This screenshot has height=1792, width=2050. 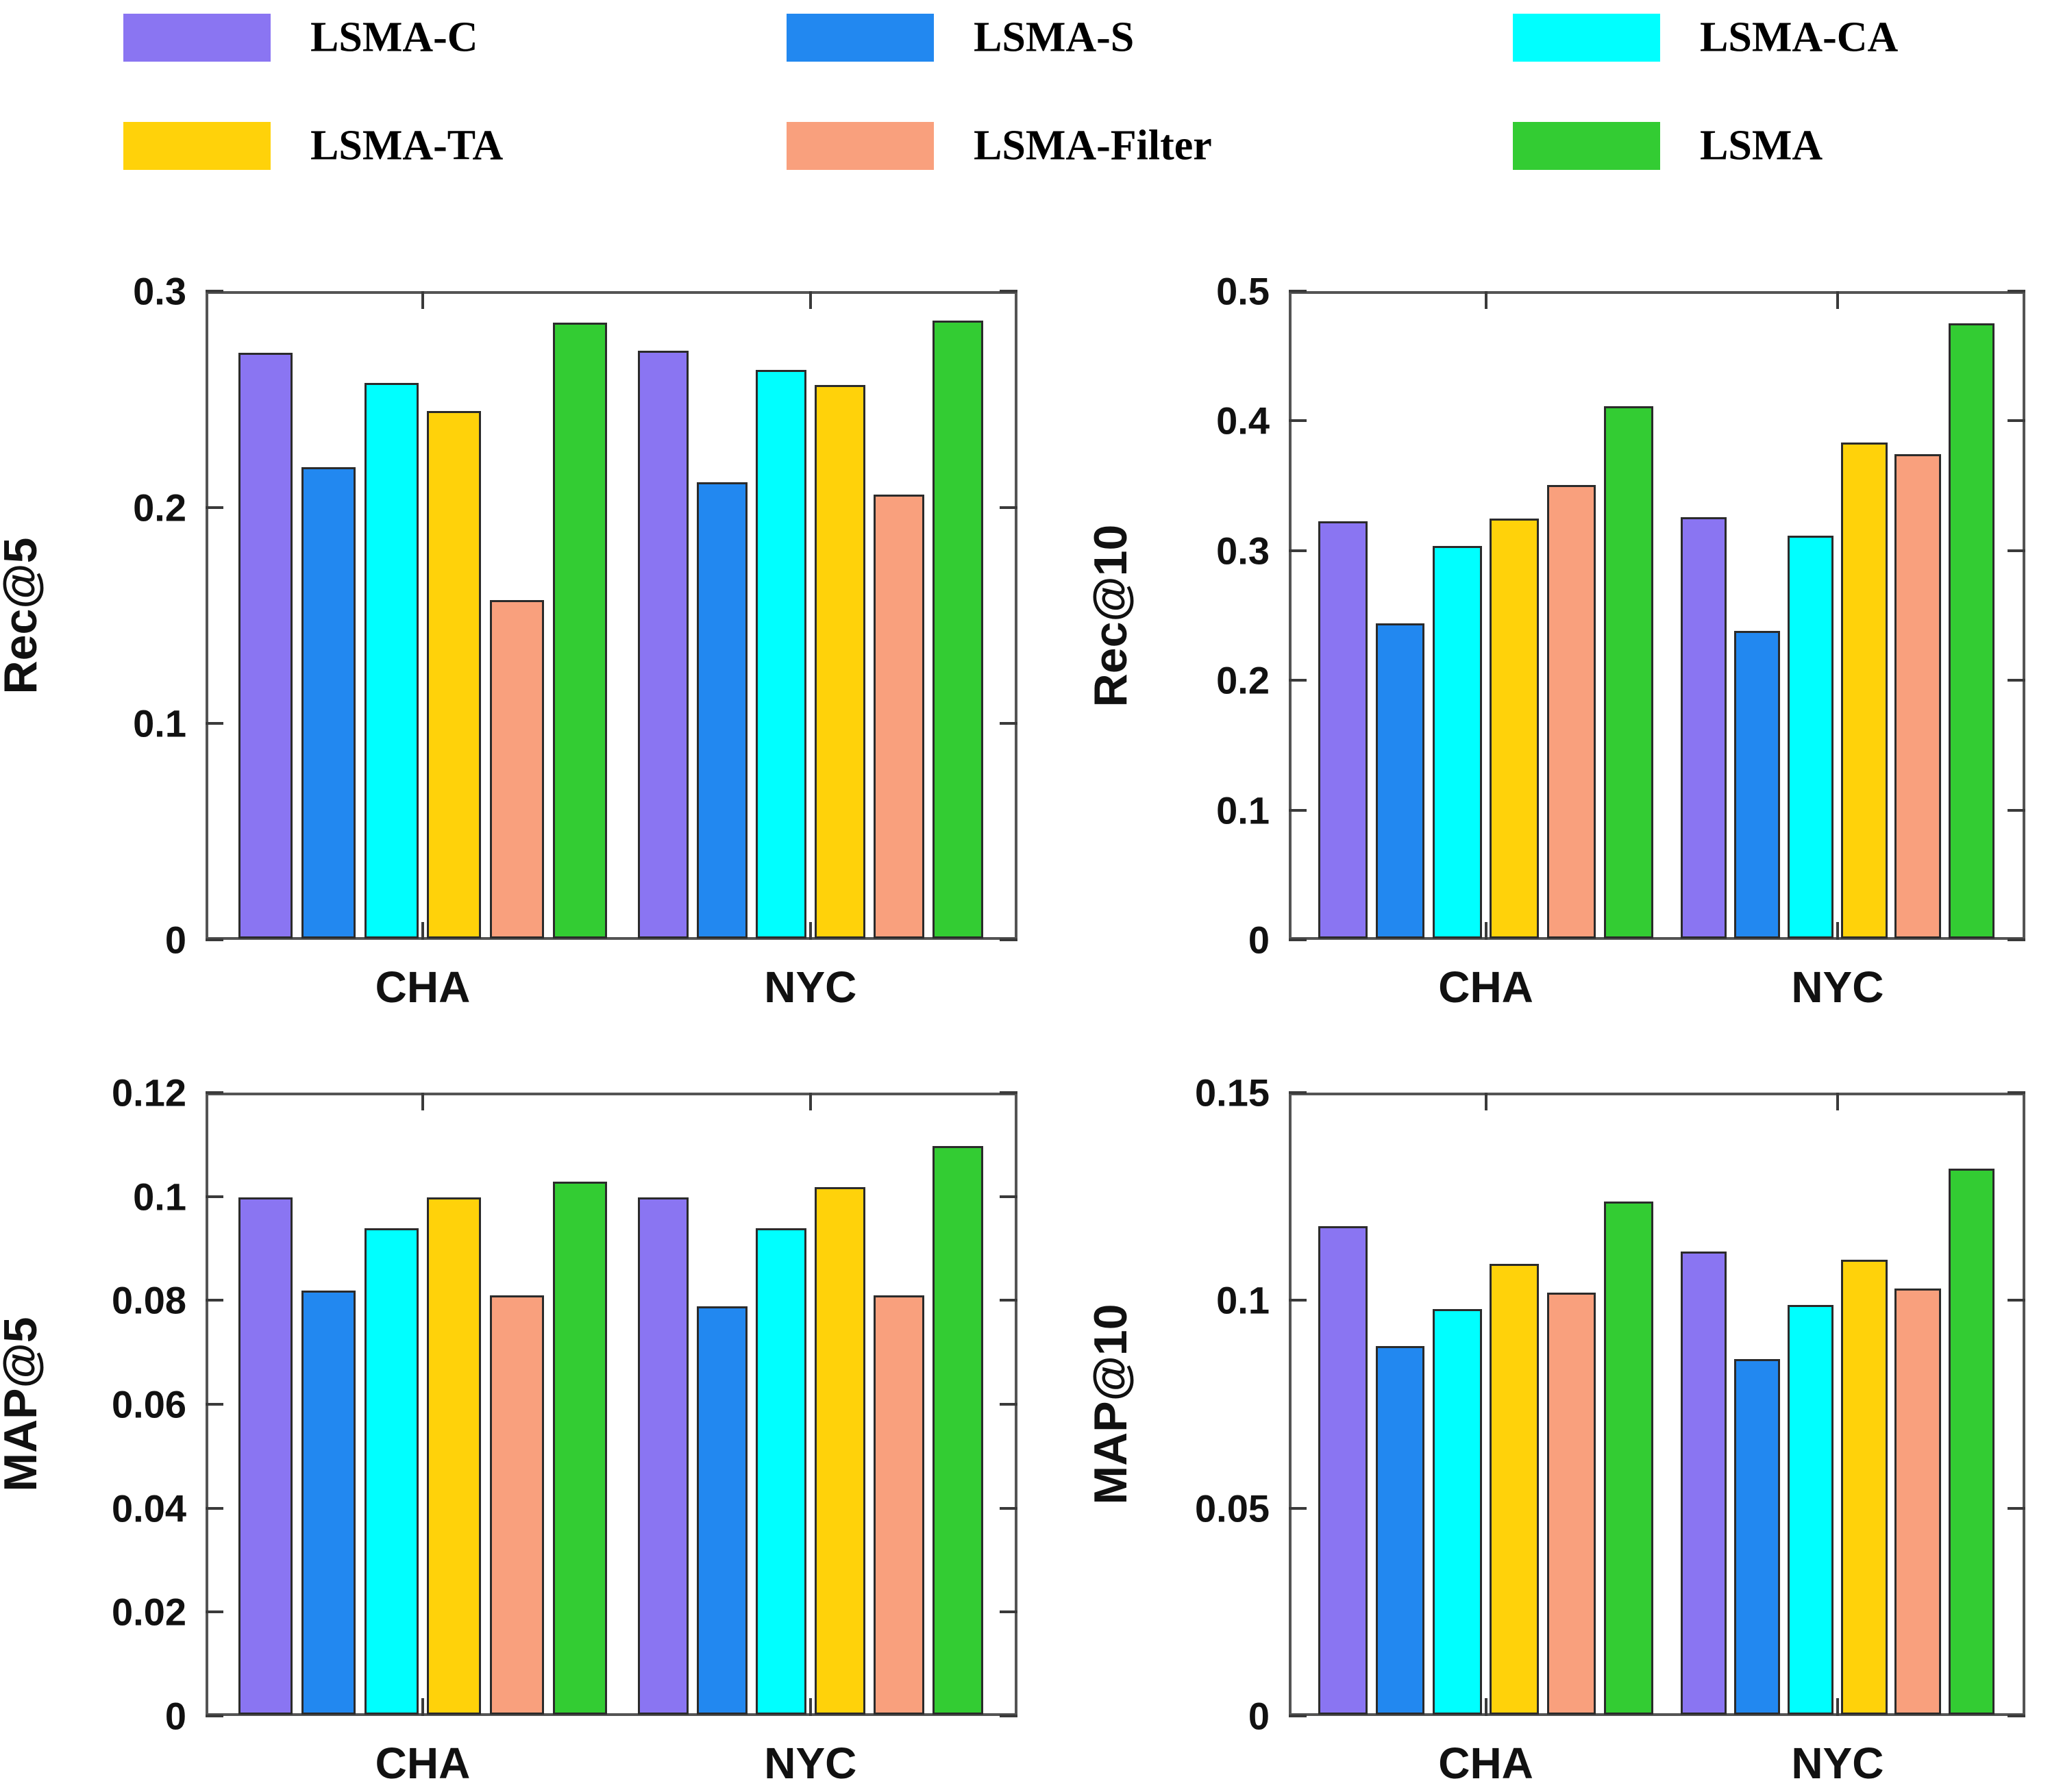 What do you see at coordinates (811, 987) in the screenshot?
I see `category-label: NYC` at bounding box center [811, 987].